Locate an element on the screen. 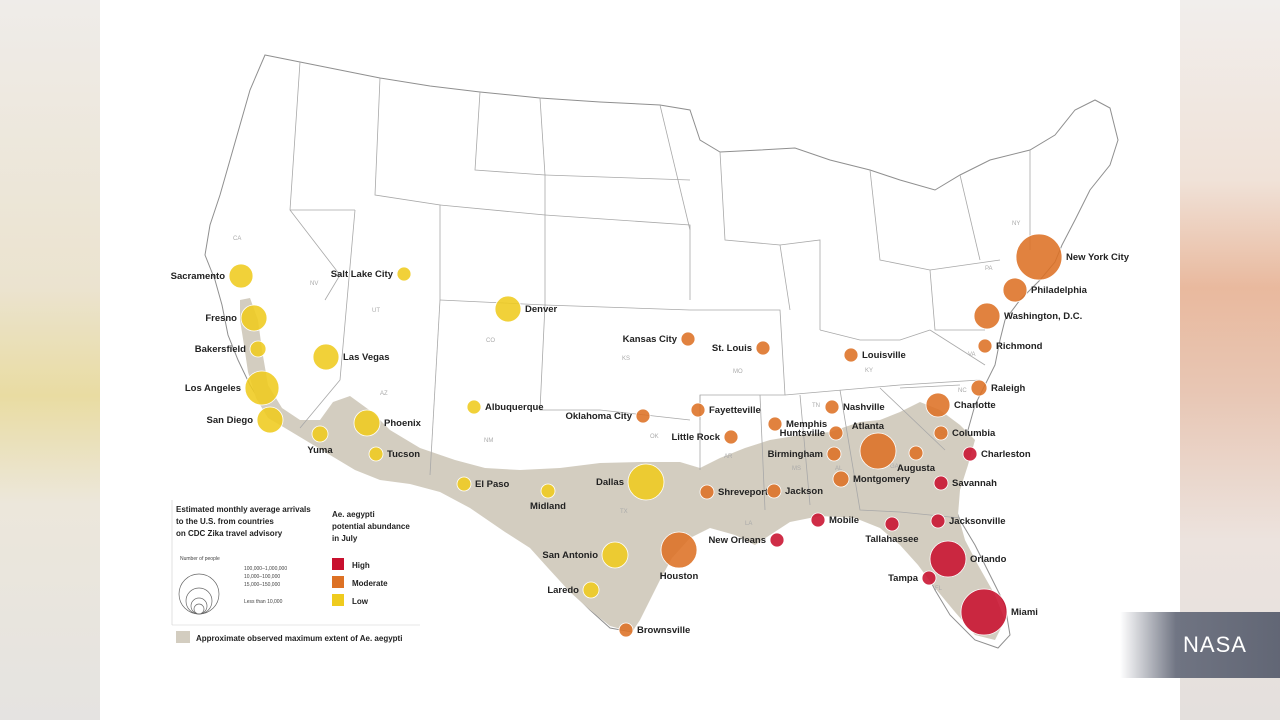 The width and height of the screenshot is (1280, 720). city-label: St. Louis is located at coordinates (732, 348).